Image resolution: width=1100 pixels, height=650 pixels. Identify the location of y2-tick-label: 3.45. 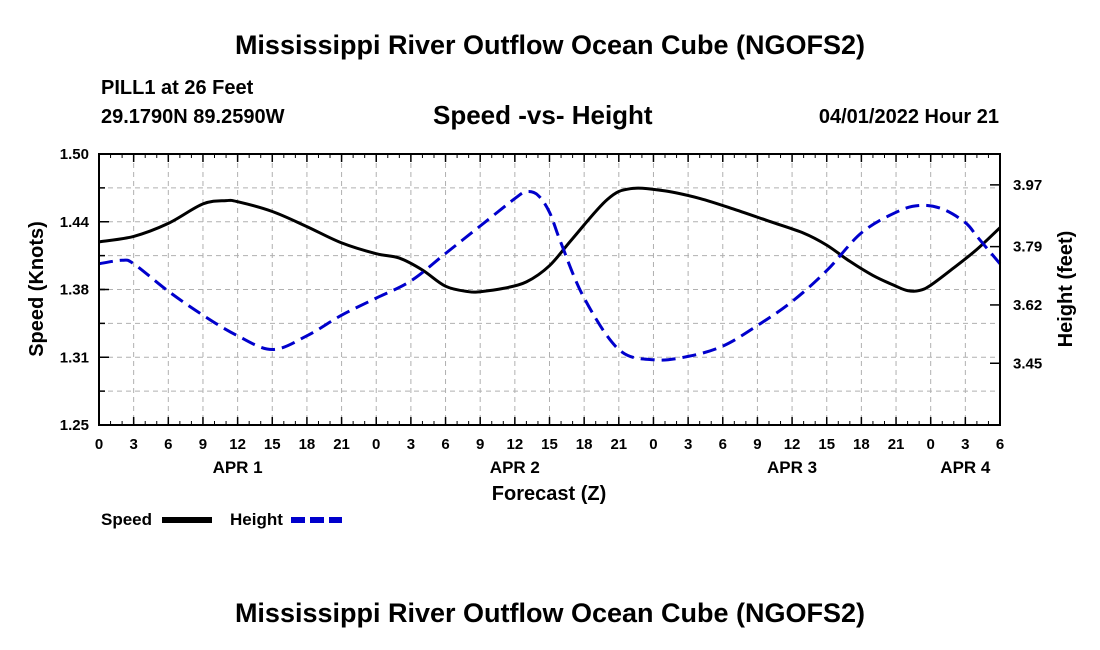
(1027, 363).